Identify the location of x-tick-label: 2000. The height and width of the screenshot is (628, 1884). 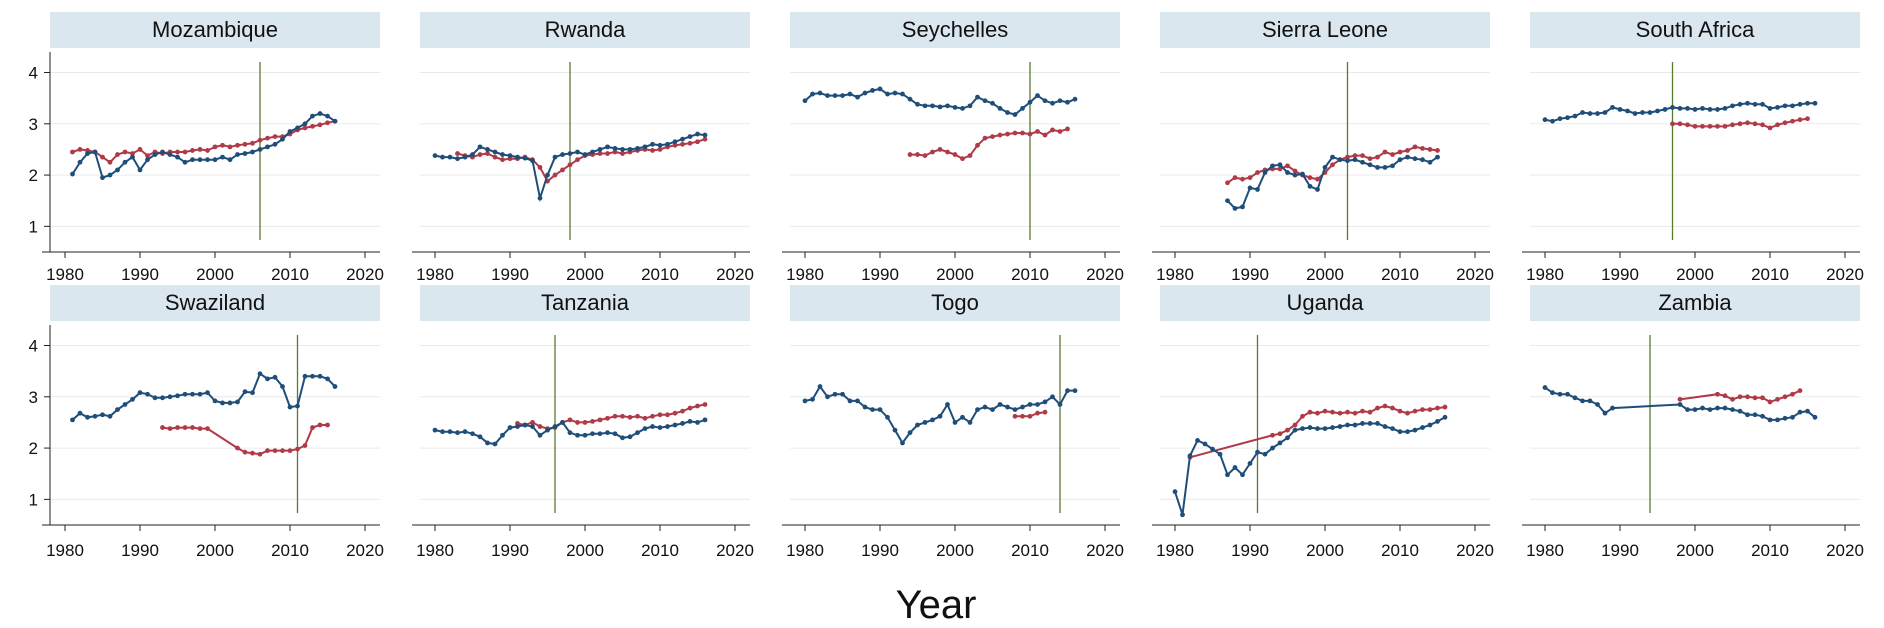
(1325, 274).